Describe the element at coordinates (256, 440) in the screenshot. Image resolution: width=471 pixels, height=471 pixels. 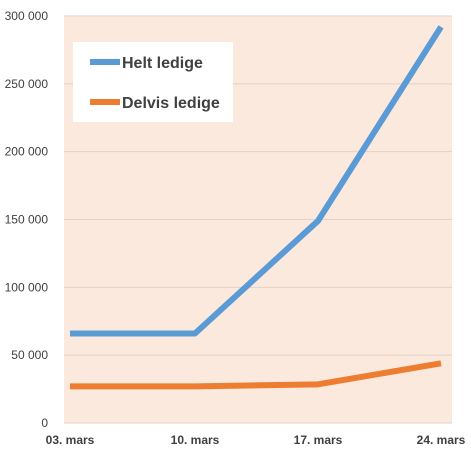
I see `x-axis-tick-labels: 03. mars 10. mars 17. mars 24. mars` at that location.